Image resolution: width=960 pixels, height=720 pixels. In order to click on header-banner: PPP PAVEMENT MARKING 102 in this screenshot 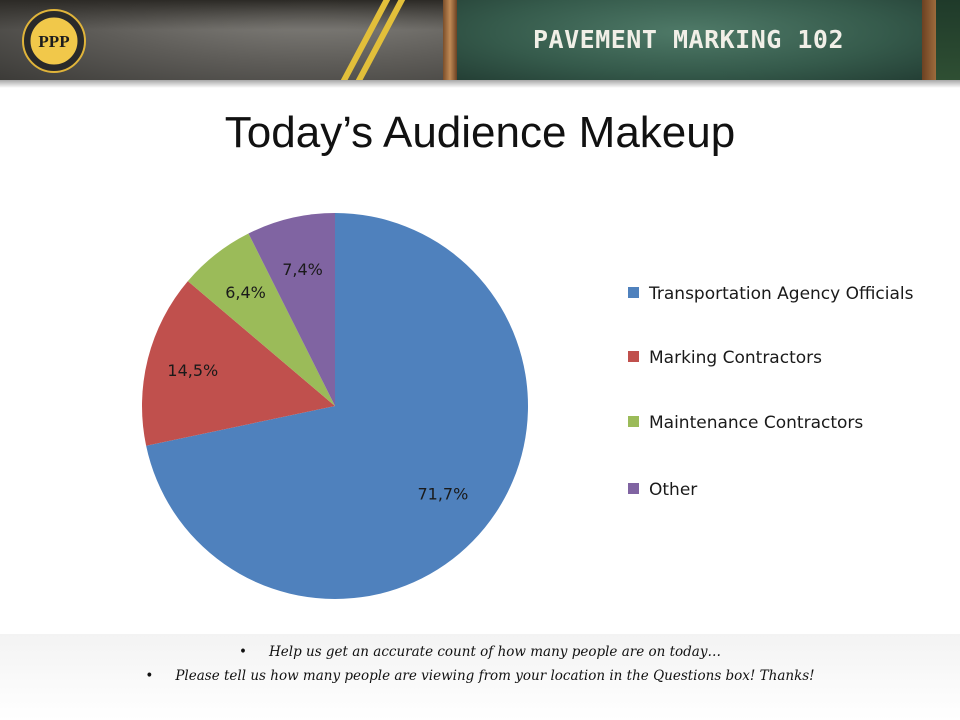, I will do `click(480, 40)`.